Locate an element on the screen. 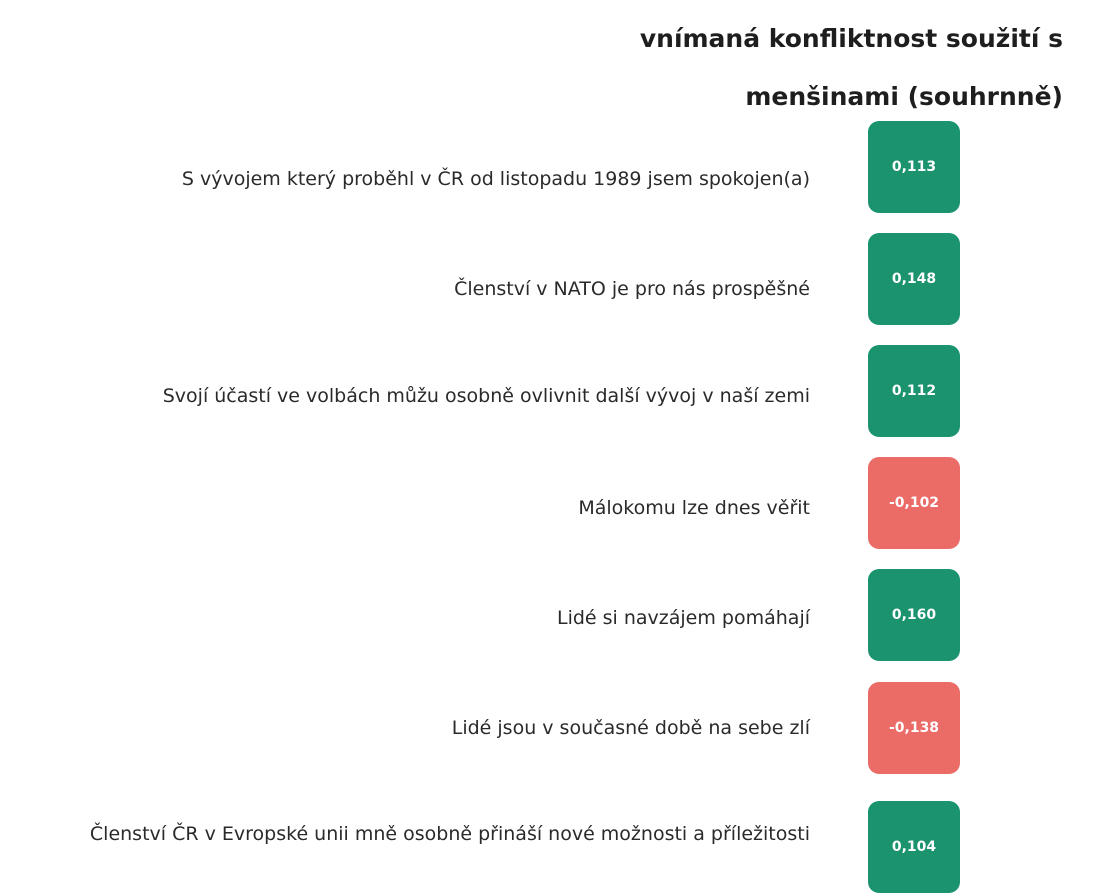  value-cell: 0,104 is located at coordinates (914, 847).